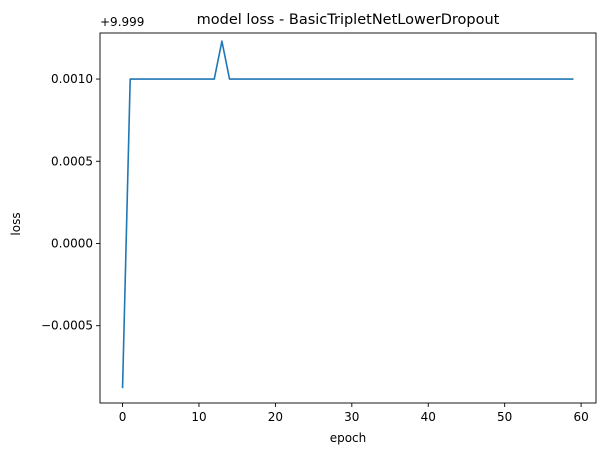 The width and height of the screenshot is (605, 455). I want to click on x-tick-label: 0, so click(123, 417).